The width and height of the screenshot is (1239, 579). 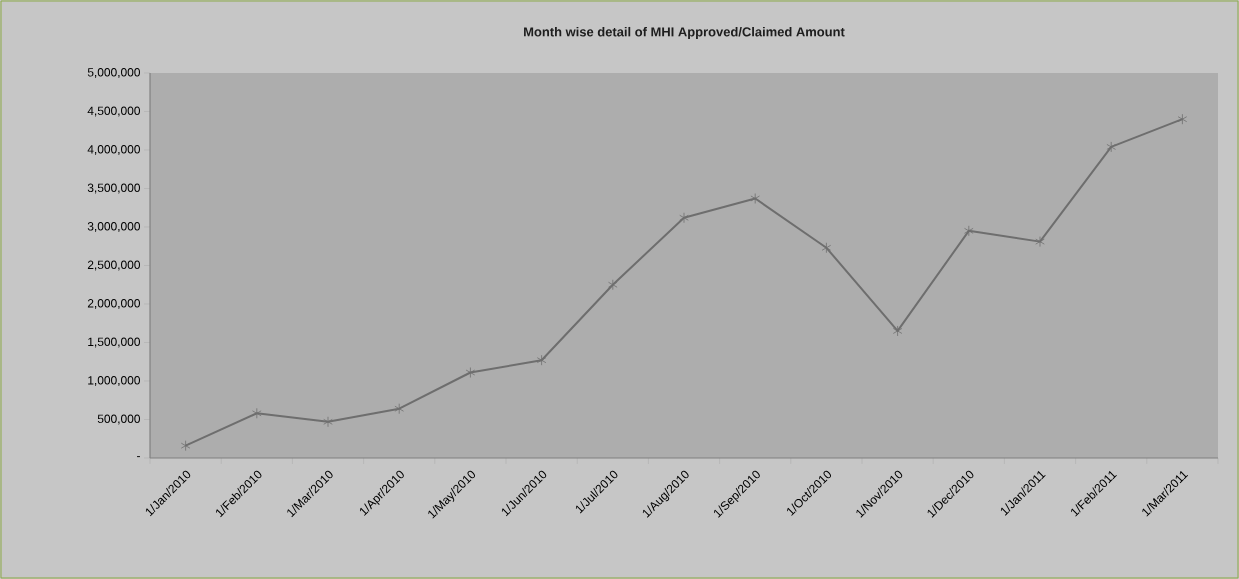 I want to click on chart-title: Month wise detail of MHI Approved/Claimed Amount, so click(x=684, y=33).